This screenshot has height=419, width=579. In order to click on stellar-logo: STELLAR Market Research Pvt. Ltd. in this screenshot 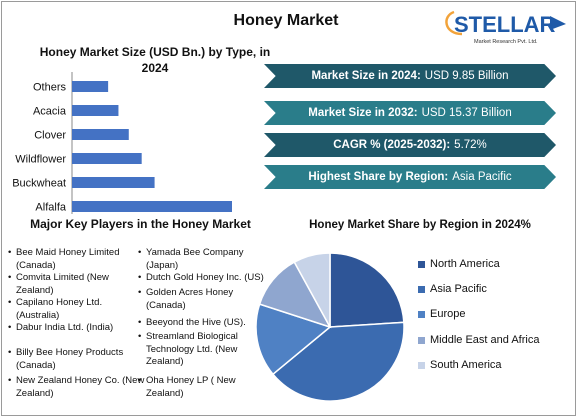, I will do `click(505, 27)`.